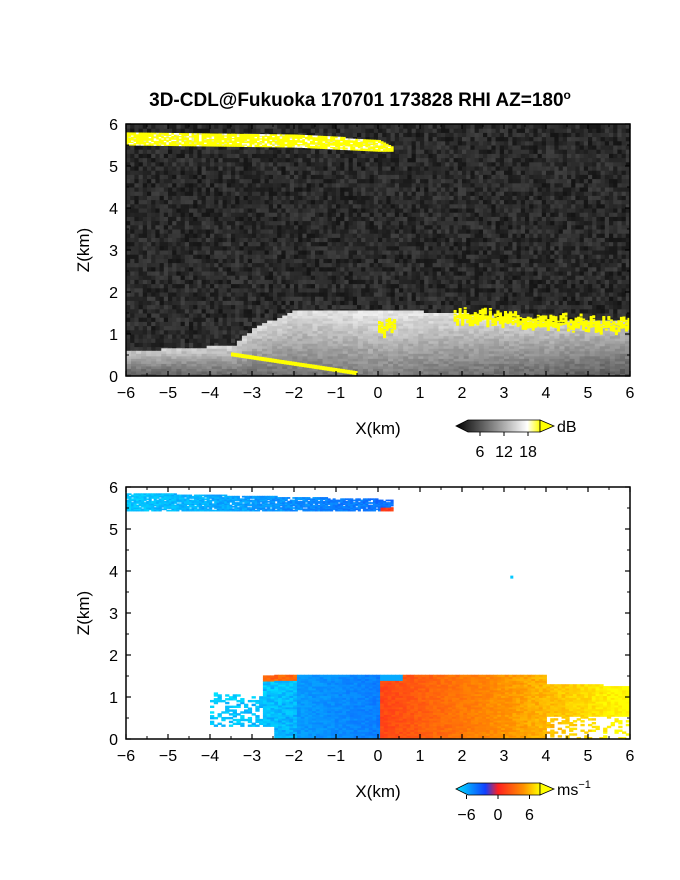 The image size is (680, 880). Describe the element at coordinates (516, 440) in the screenshot. I see `colorbar: dB 6 12 18` at that location.